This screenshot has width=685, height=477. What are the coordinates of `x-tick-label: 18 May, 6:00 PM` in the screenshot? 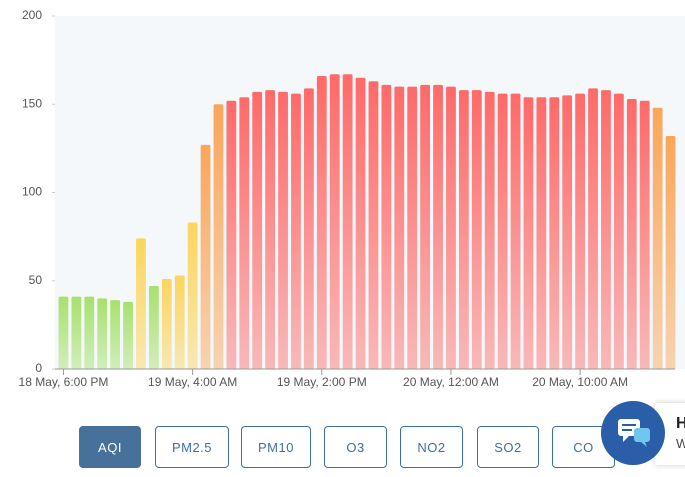 It's located at (64, 382).